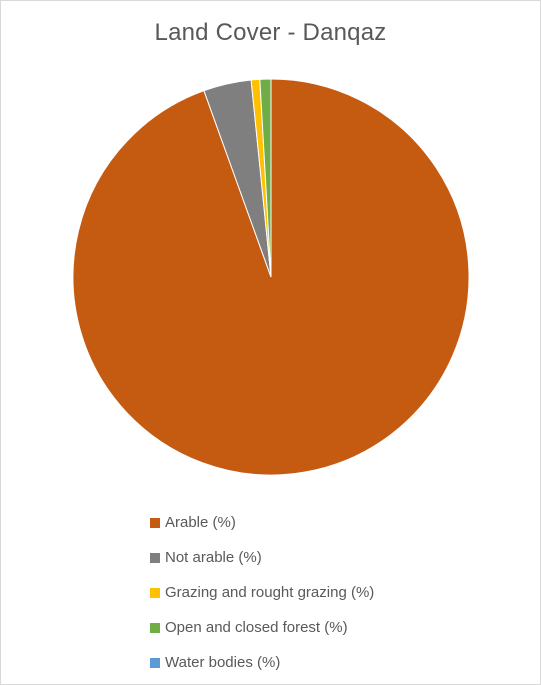 The image size is (541, 685). Describe the element at coordinates (340, 662) in the screenshot. I see `legend-item: Water bodies (%)` at that location.